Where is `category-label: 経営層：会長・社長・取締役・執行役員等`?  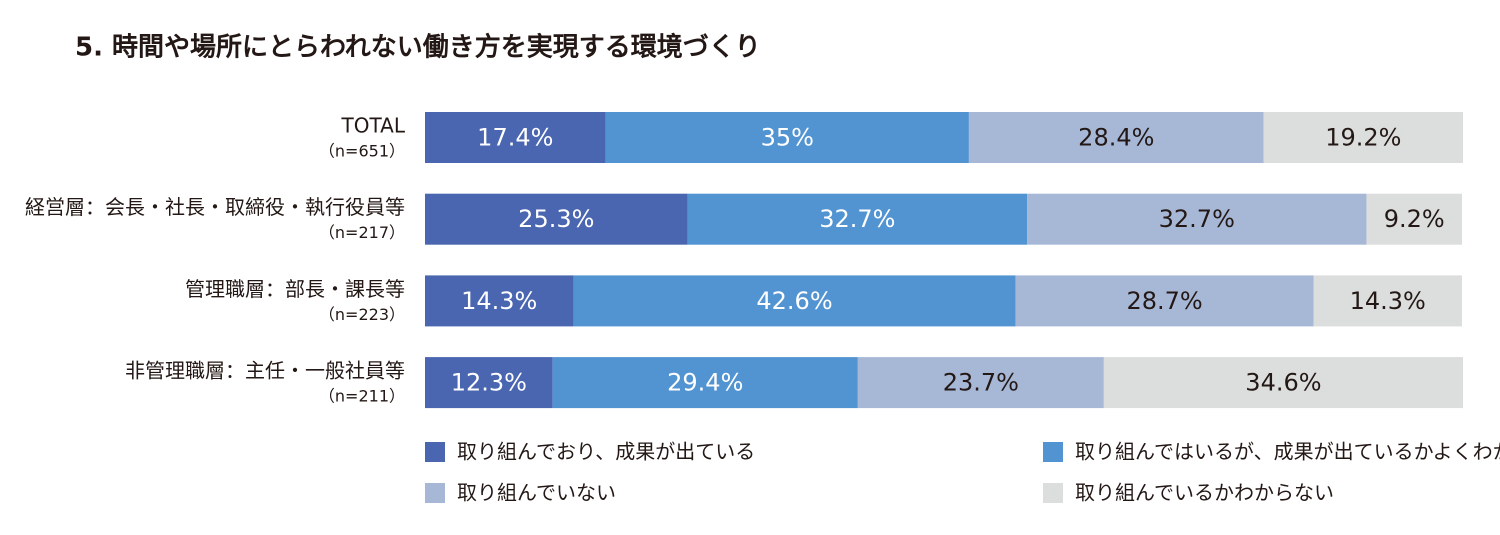 category-label: 経営層：会長・社長・取締役・執行役員等 is located at coordinates (215, 207).